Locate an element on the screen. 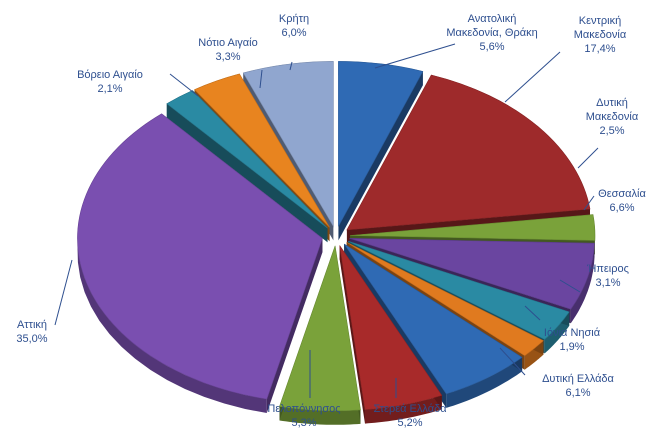  slice-label: Κρήτη 6,0% is located at coordinates (294, 26).